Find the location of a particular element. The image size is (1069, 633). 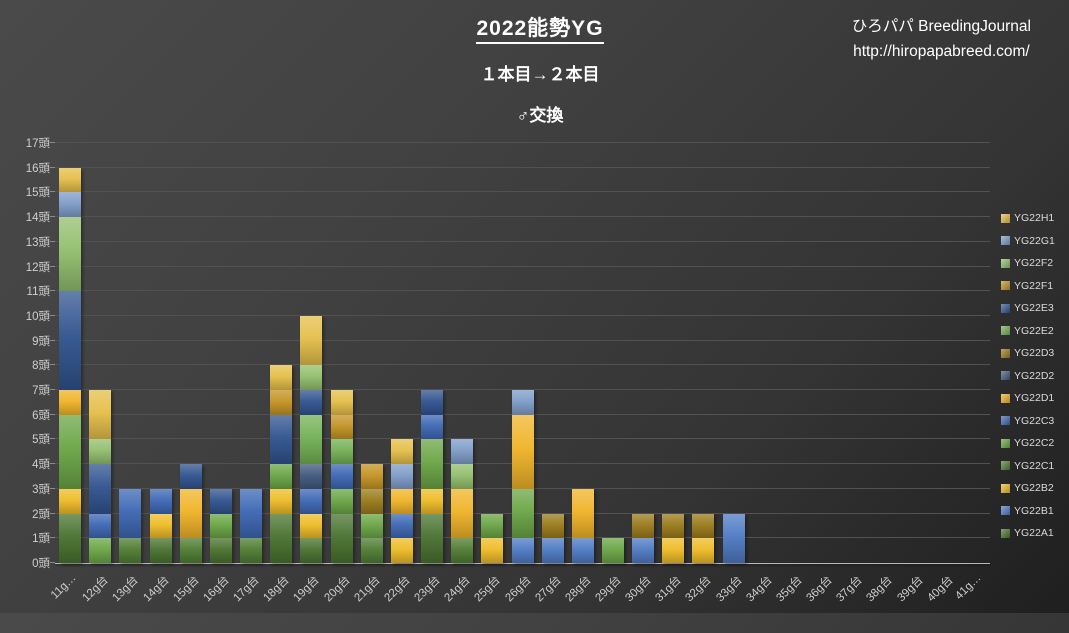

legend-item: YG22B2 is located at coordinates (1028, 488).